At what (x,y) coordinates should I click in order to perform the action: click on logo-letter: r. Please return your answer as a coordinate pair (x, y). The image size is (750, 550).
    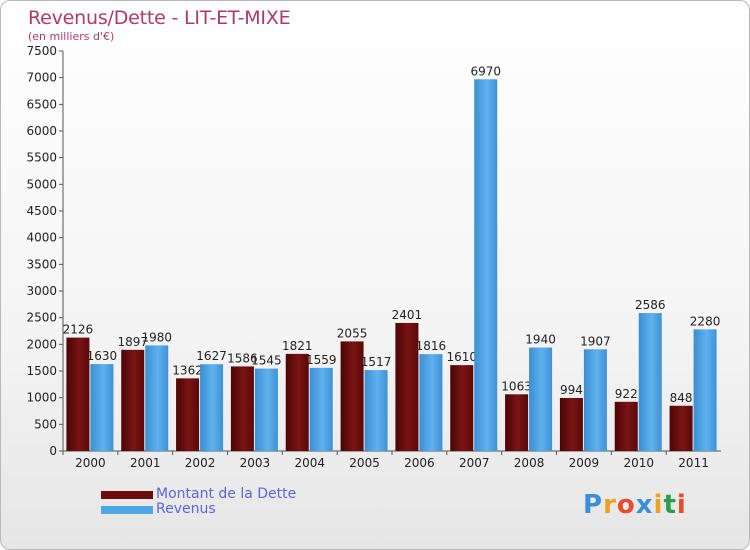
    Looking at the image, I should click on (610, 505).